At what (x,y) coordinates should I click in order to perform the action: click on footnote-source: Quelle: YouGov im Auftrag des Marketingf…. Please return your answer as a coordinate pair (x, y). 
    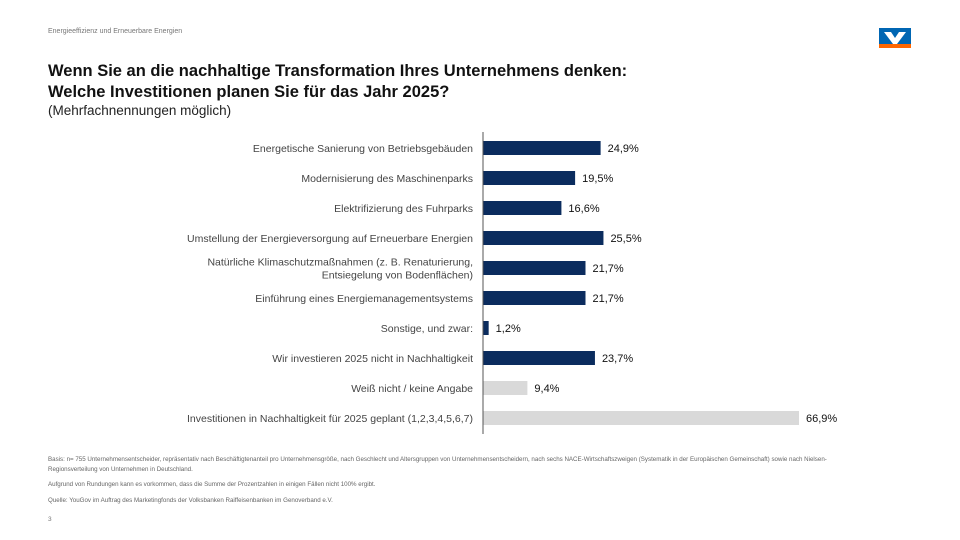
    Looking at the image, I should click on (190, 500).